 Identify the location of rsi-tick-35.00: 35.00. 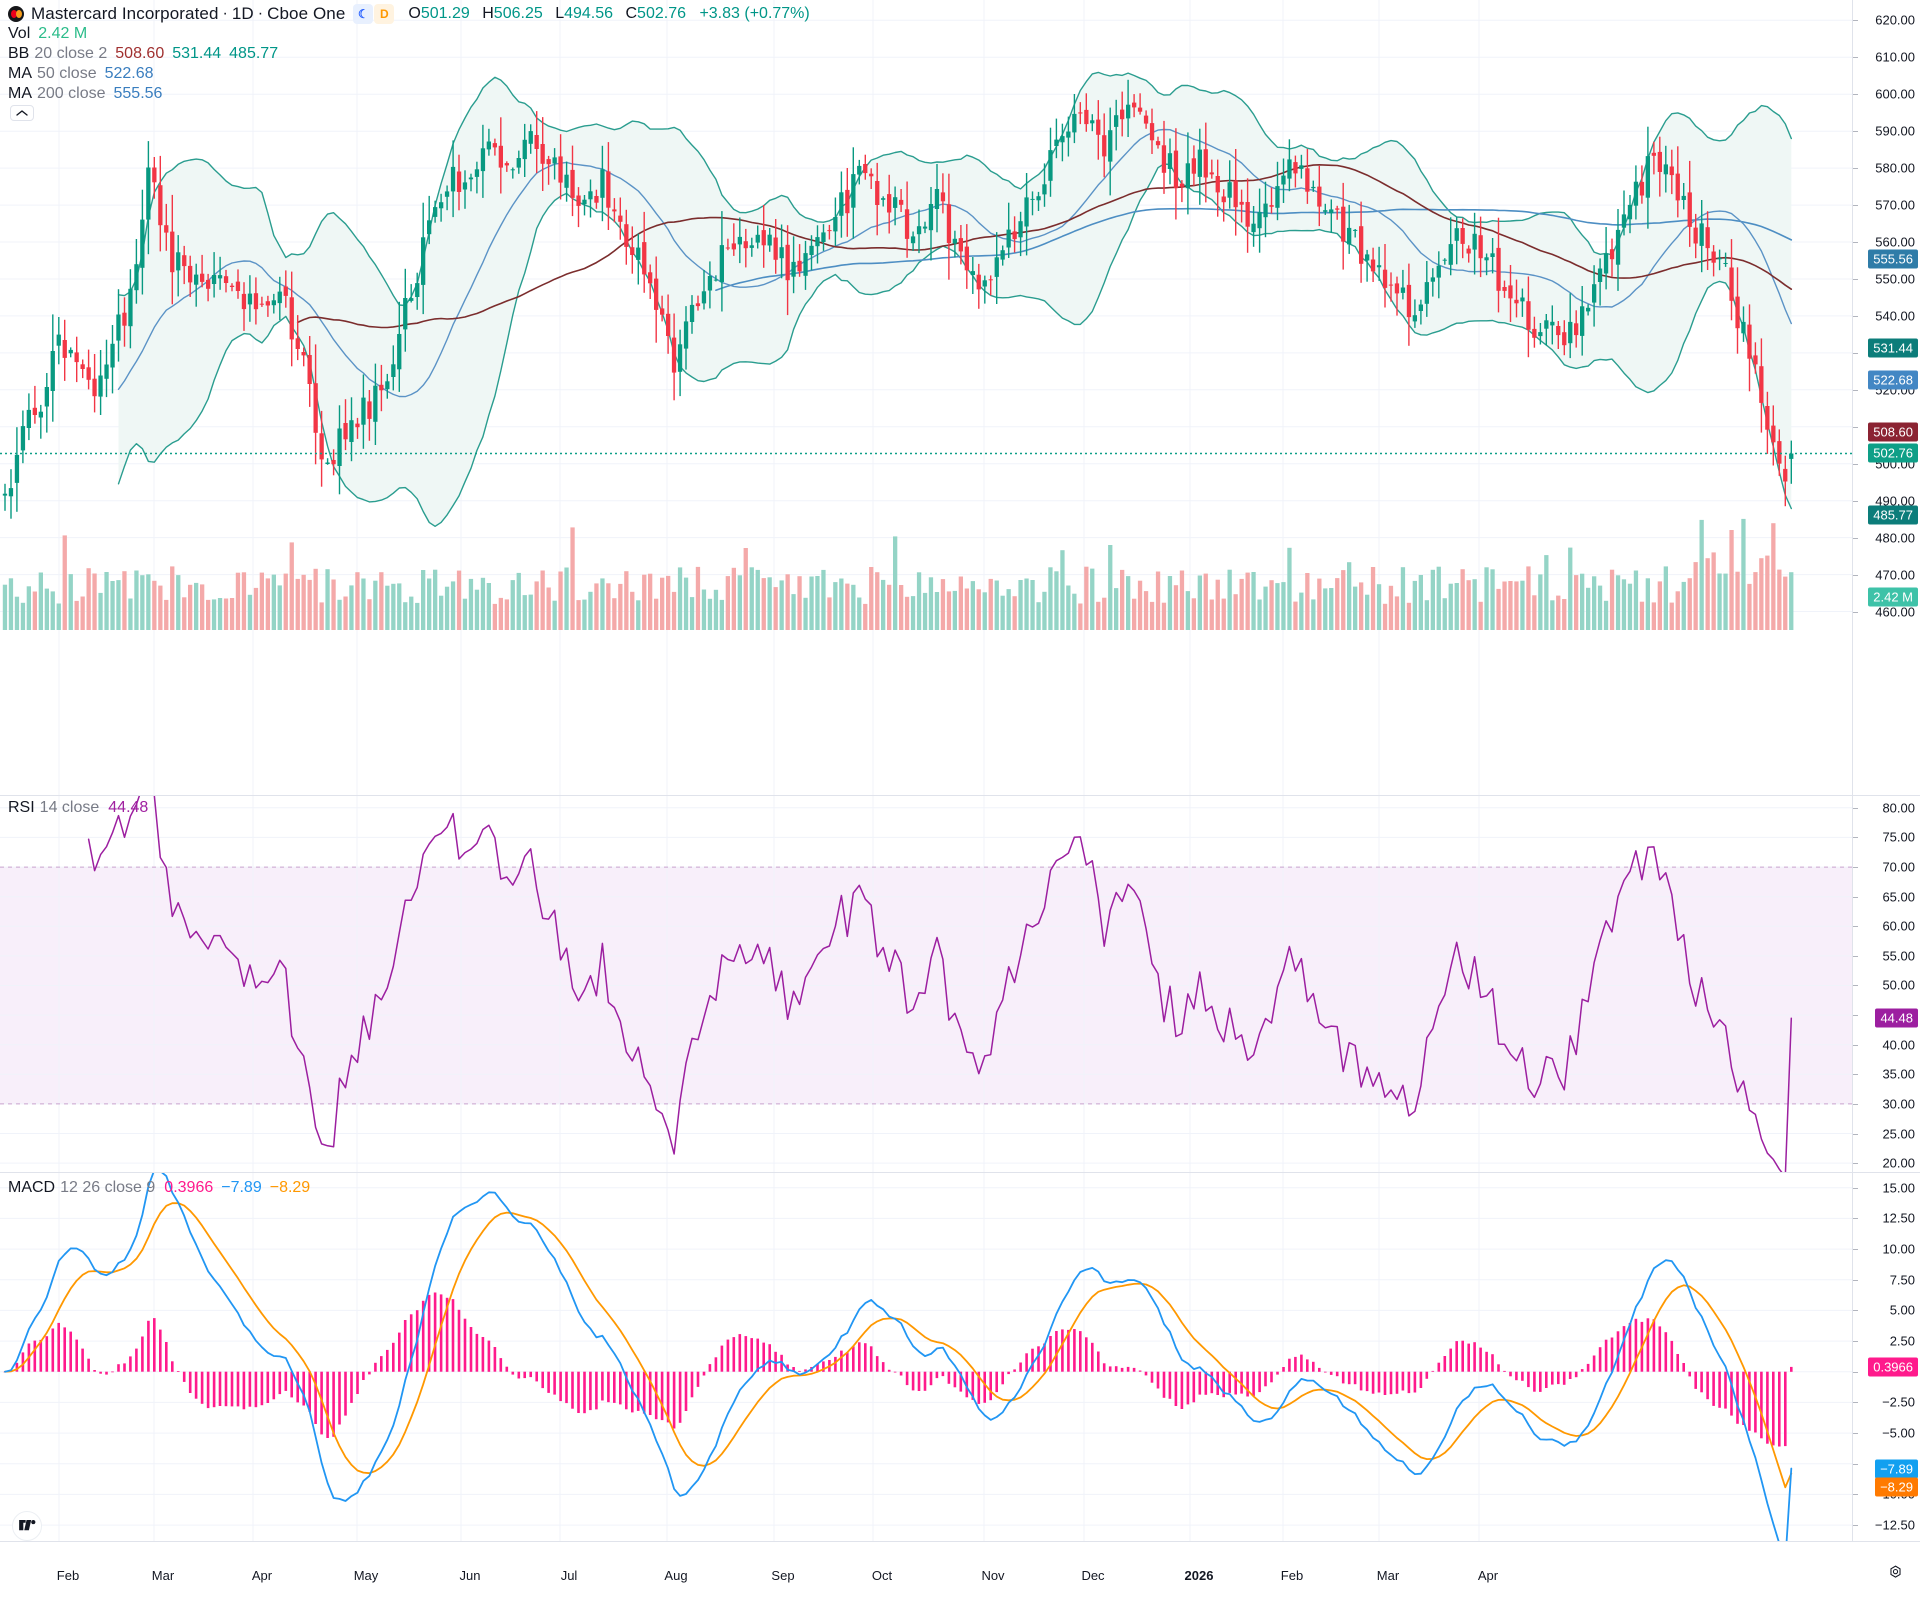
(1898, 1074).